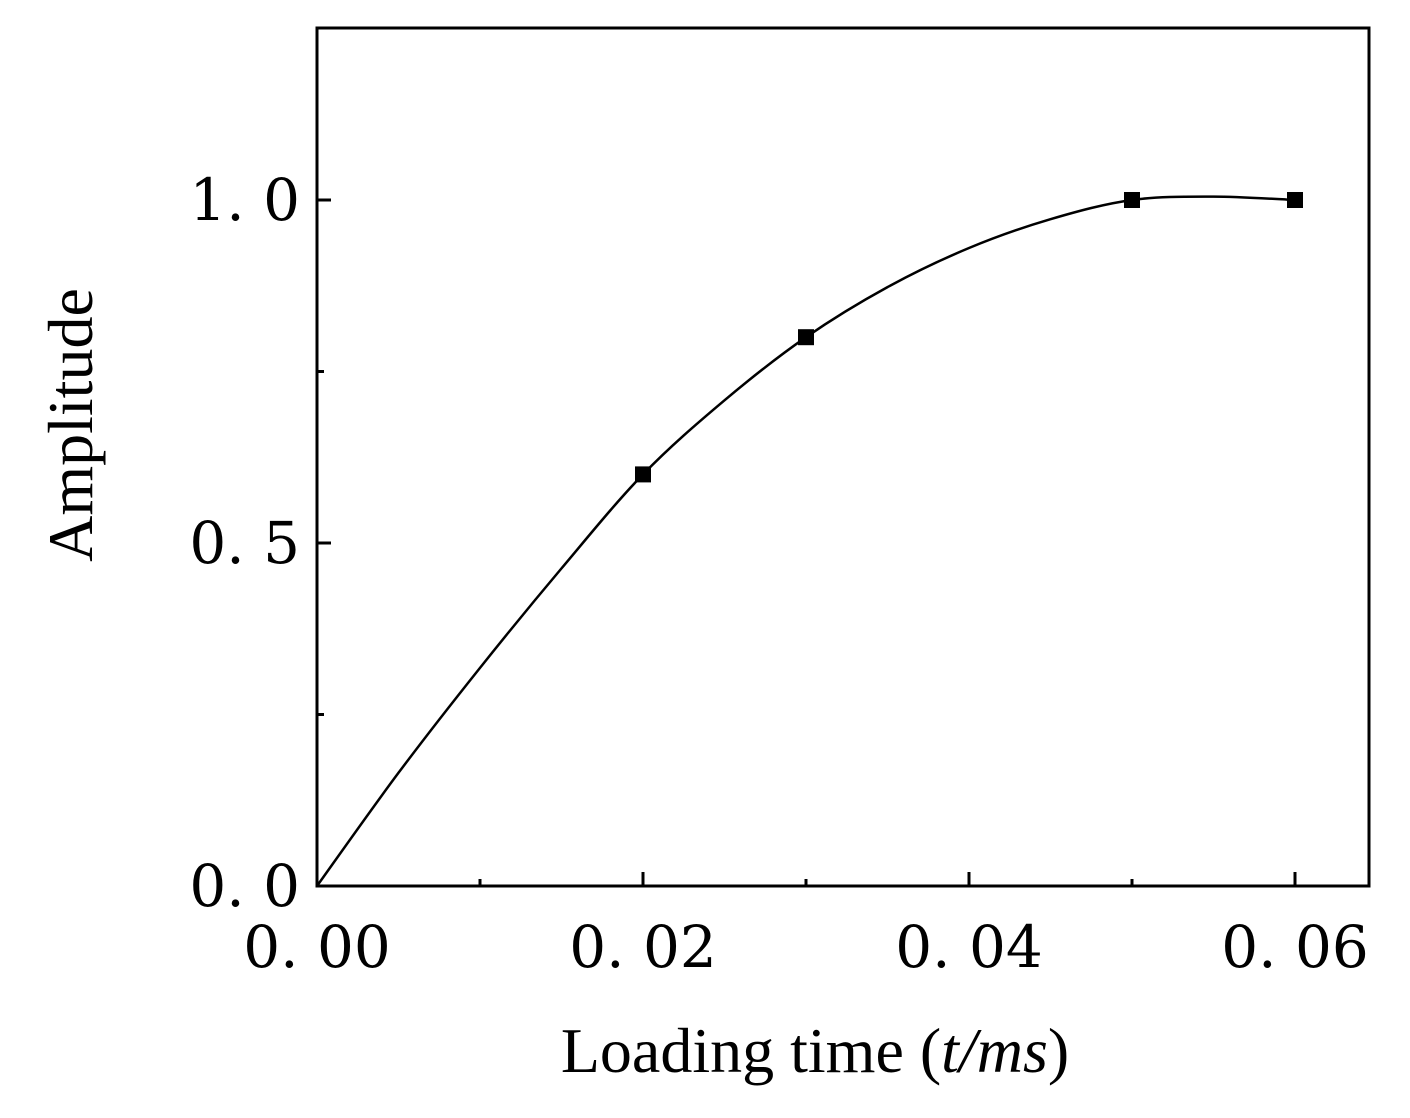  Describe the element at coordinates (70, 425) in the screenshot. I see `y-axis-title: Amplitude` at that location.